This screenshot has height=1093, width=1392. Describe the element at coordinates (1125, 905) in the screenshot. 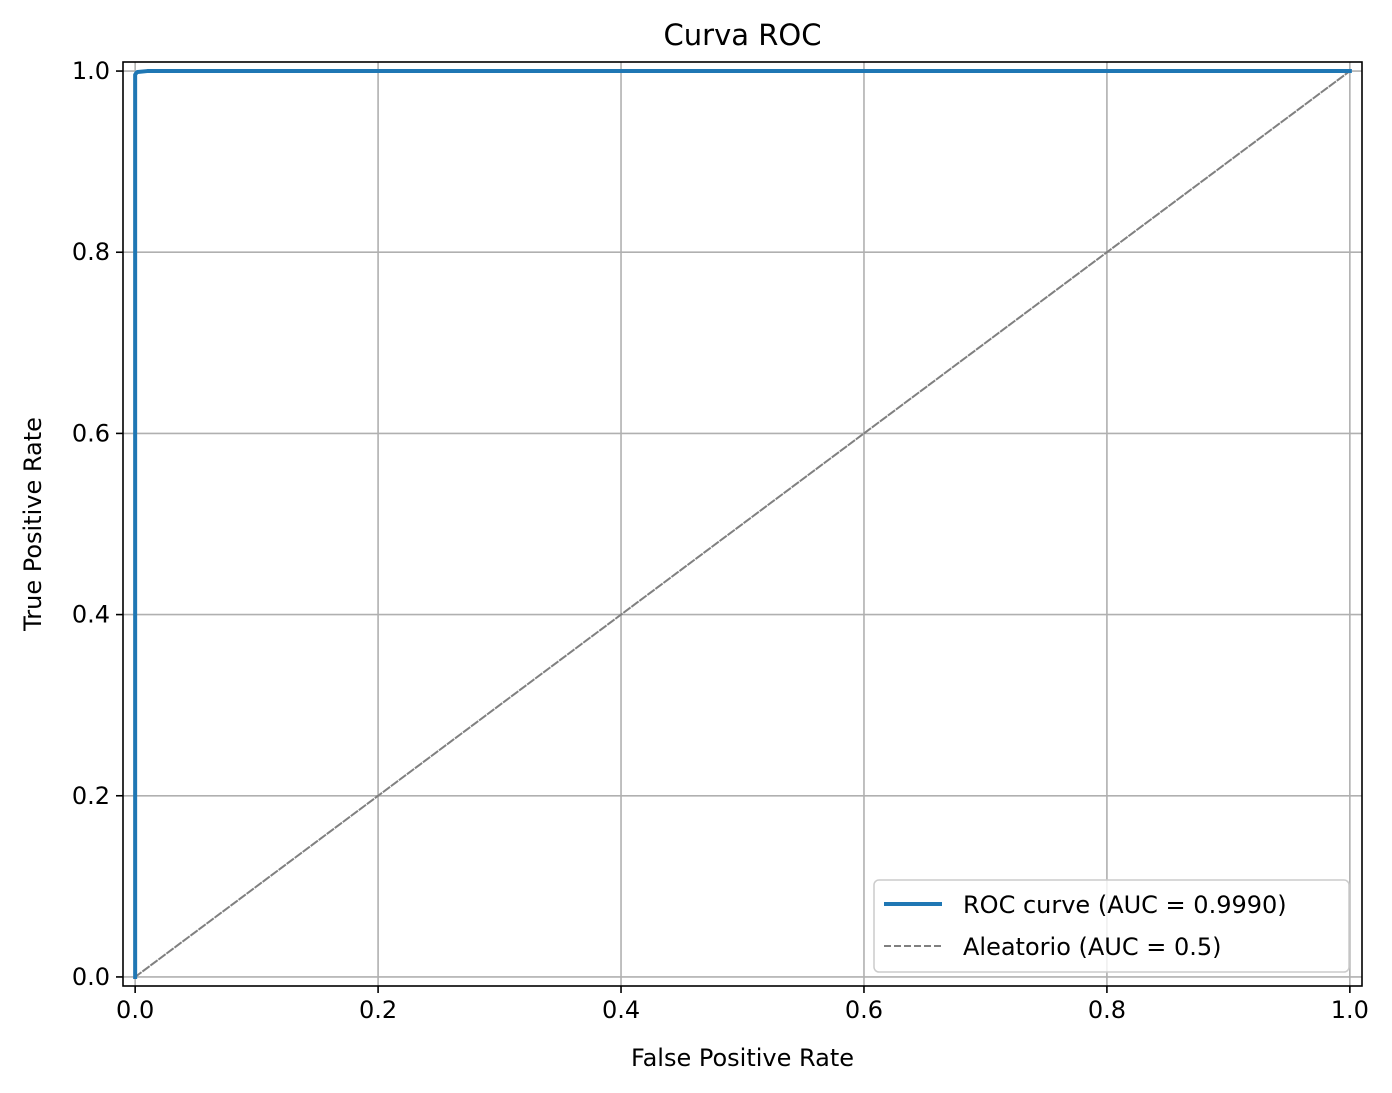

I see `legend-label-roc: ROC curve (AUC = 0.9990)` at that location.